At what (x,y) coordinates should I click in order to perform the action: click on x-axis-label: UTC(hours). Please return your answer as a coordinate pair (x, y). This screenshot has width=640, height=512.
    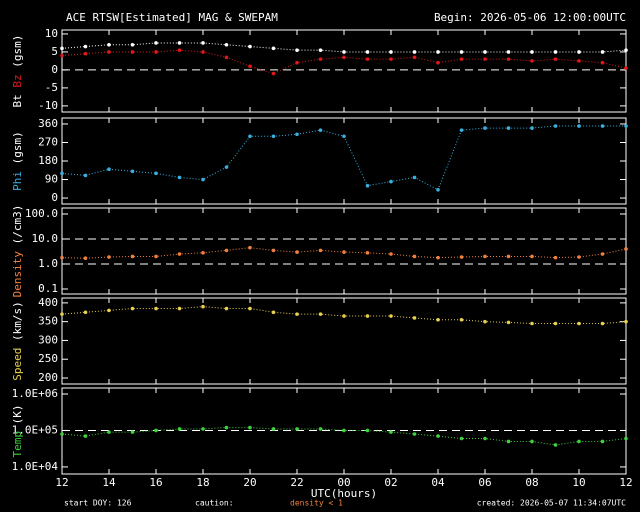
    Looking at the image, I should click on (344, 493).